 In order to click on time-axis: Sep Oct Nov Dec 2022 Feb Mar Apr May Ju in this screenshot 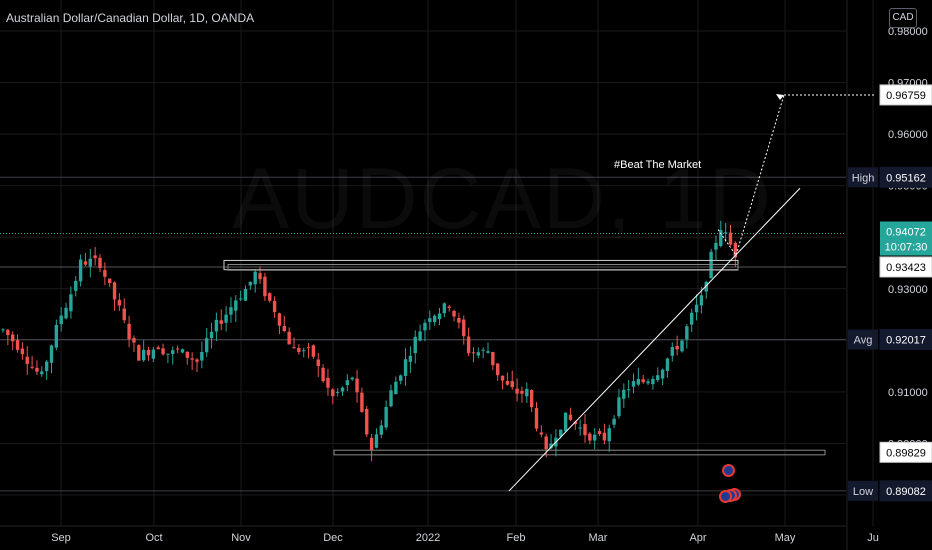, I will do `click(439, 534)`.